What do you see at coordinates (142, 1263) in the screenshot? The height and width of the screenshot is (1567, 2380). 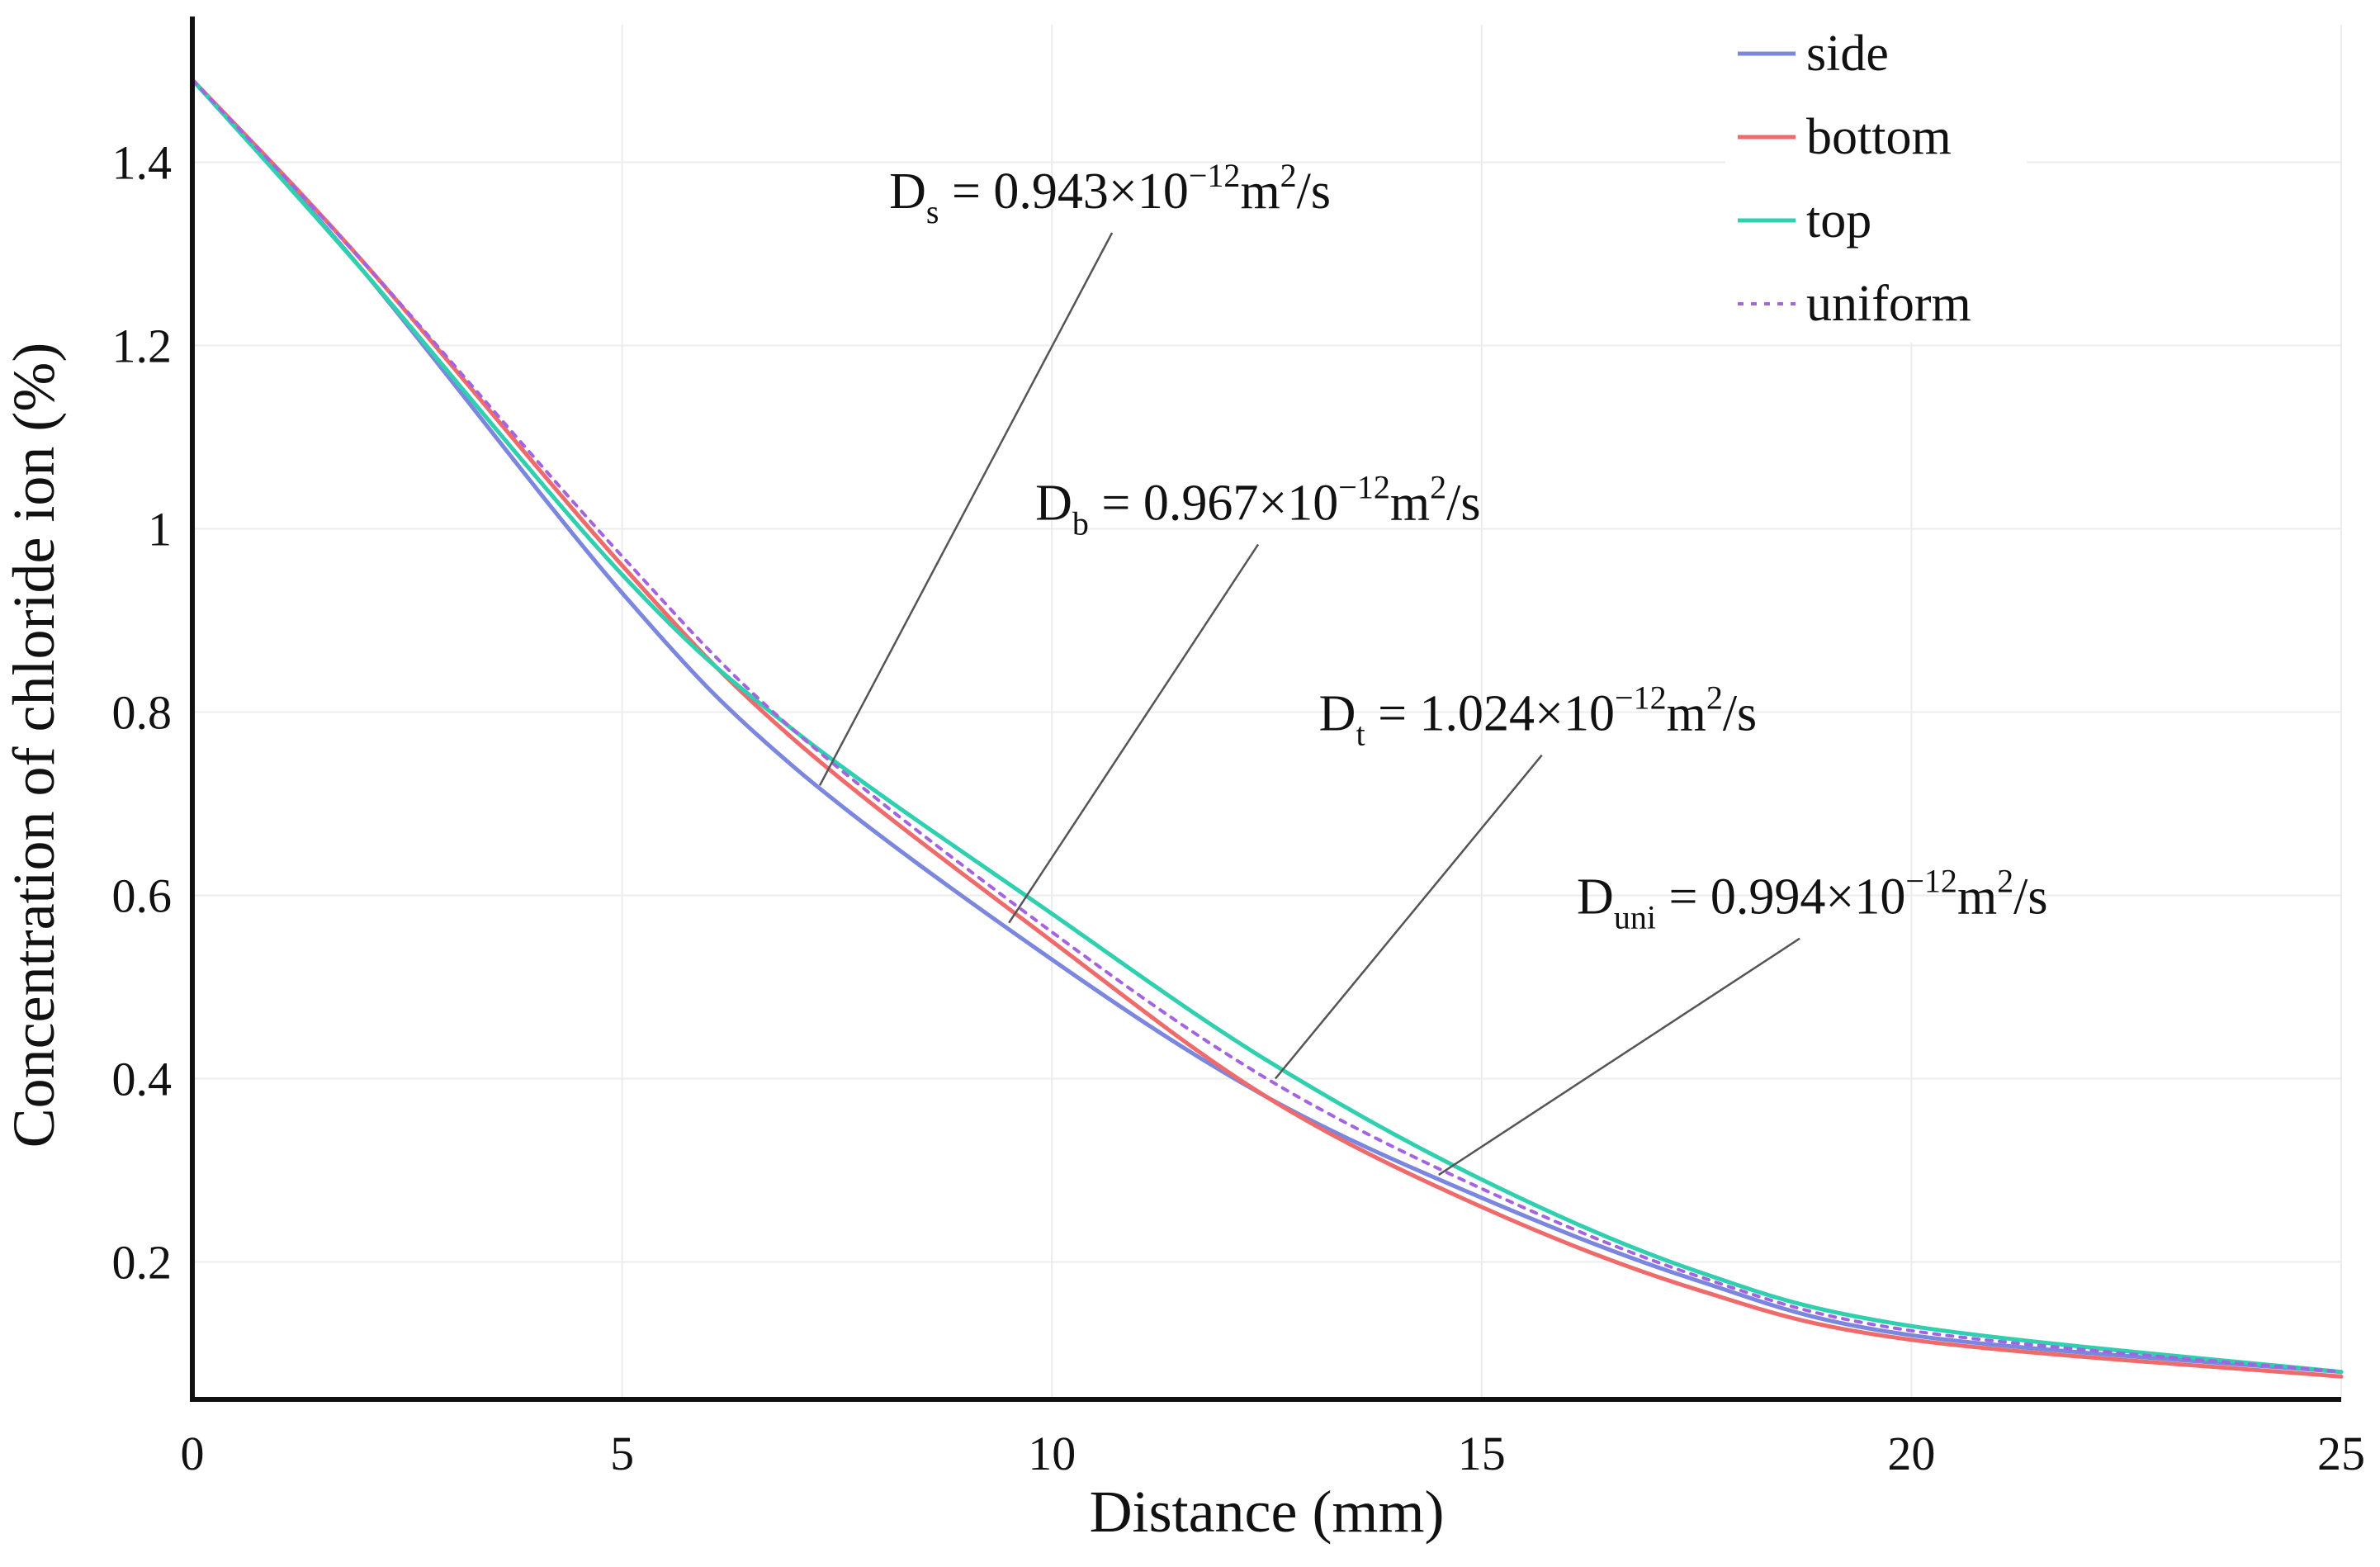 I see `y-tick-label: 0.2` at bounding box center [142, 1263].